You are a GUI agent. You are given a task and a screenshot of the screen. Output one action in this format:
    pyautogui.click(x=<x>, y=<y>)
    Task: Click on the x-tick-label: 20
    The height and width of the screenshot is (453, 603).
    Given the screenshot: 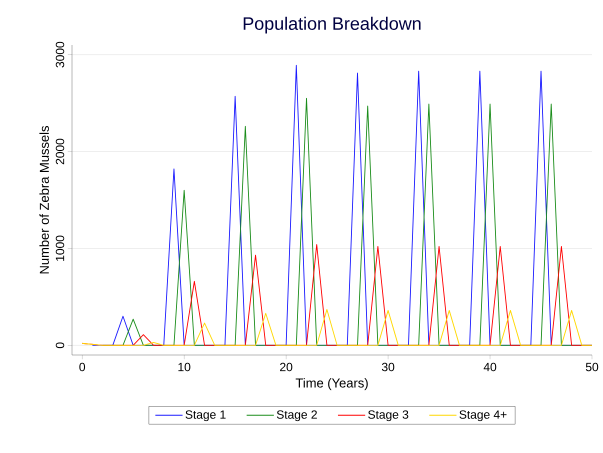 What is the action you would take?
    pyautogui.click(x=286, y=367)
    